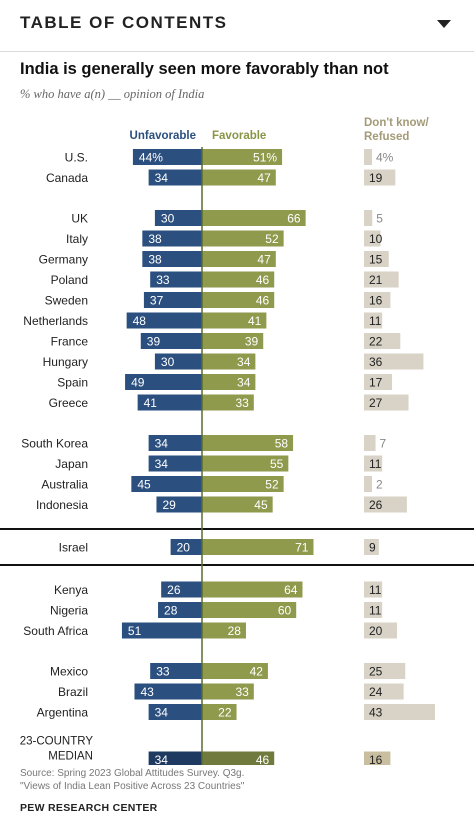 This screenshot has height=825, width=474. I want to click on row-label: Japan, so click(71, 464).